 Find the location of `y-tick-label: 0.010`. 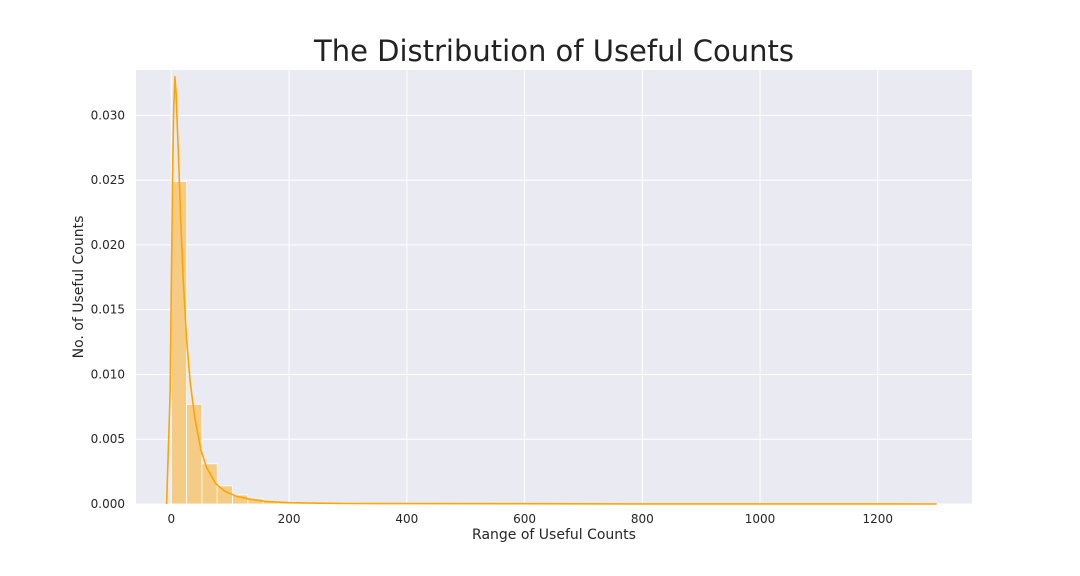

y-tick-label: 0.010 is located at coordinates (108, 374).